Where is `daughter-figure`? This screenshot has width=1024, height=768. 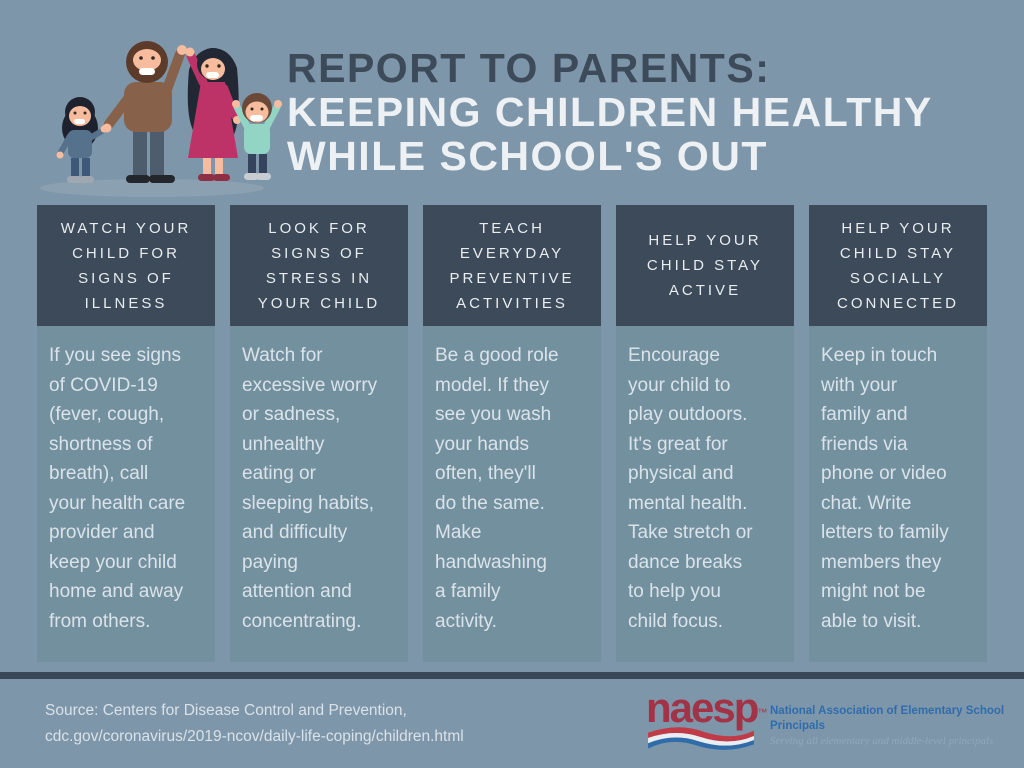
daughter-figure is located at coordinates (82, 140).